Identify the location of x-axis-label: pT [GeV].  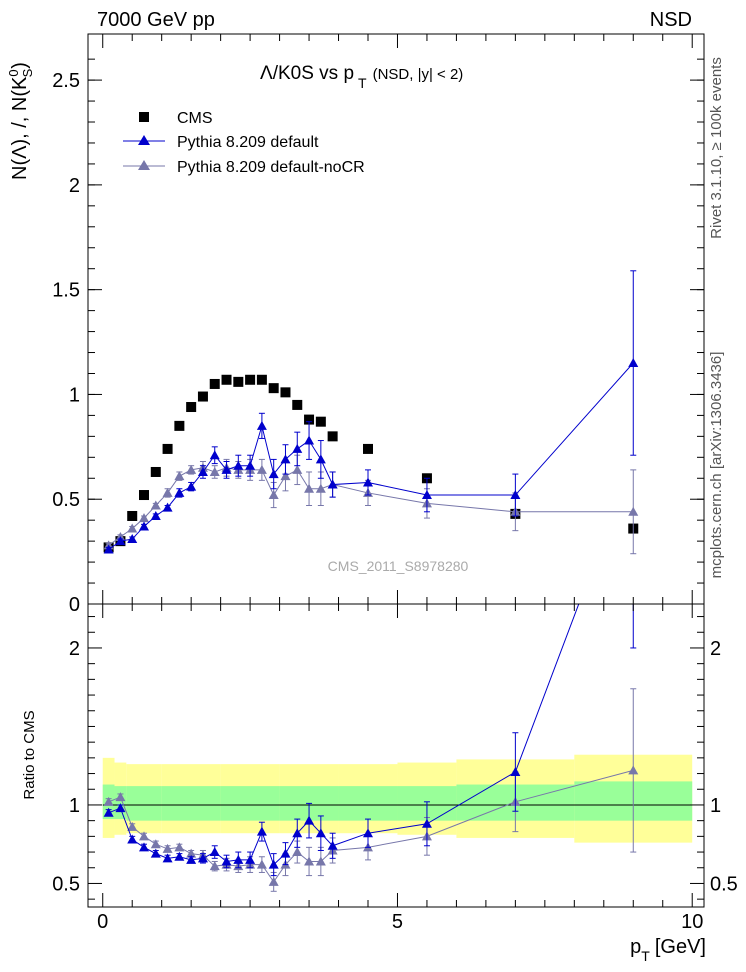
(668, 950).